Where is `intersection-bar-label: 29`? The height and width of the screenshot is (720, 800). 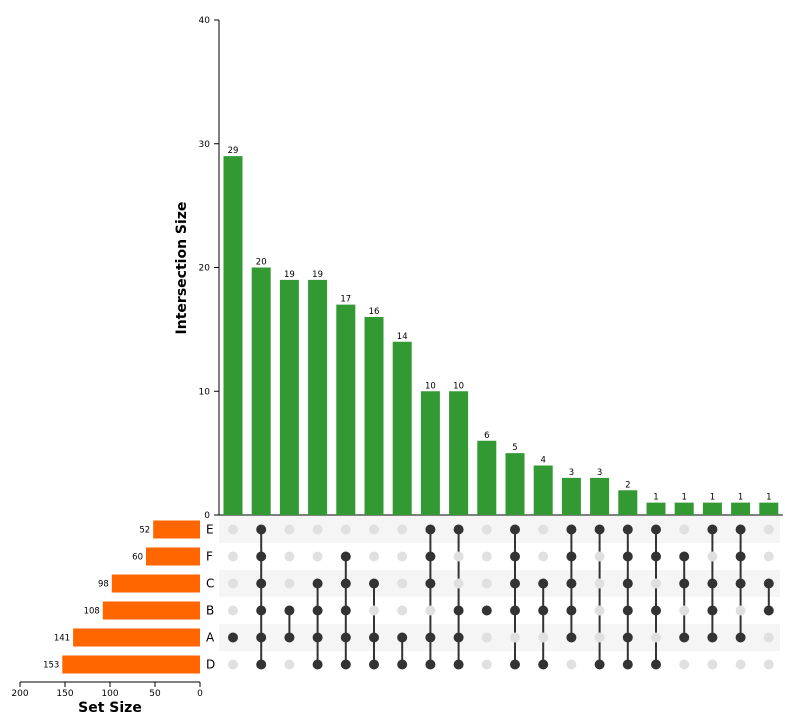
intersection-bar-label: 29 is located at coordinates (233, 151).